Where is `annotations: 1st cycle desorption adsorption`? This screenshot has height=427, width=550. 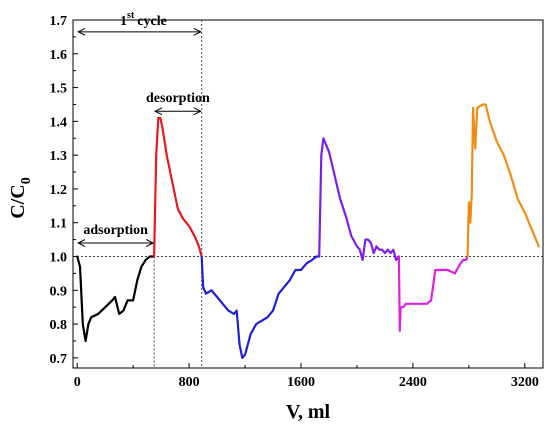
annotations: 1st cycle desorption adsorption is located at coordinates (144, 126).